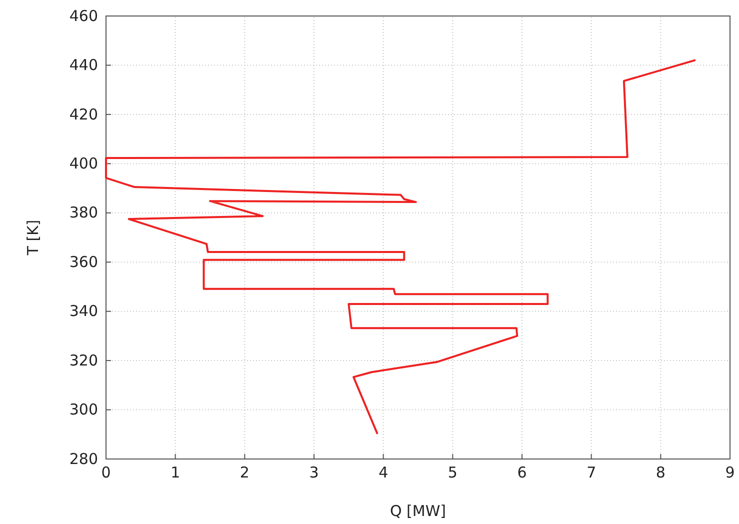  Describe the element at coordinates (106, 473) in the screenshot. I see `x-tick-label: 0` at that location.